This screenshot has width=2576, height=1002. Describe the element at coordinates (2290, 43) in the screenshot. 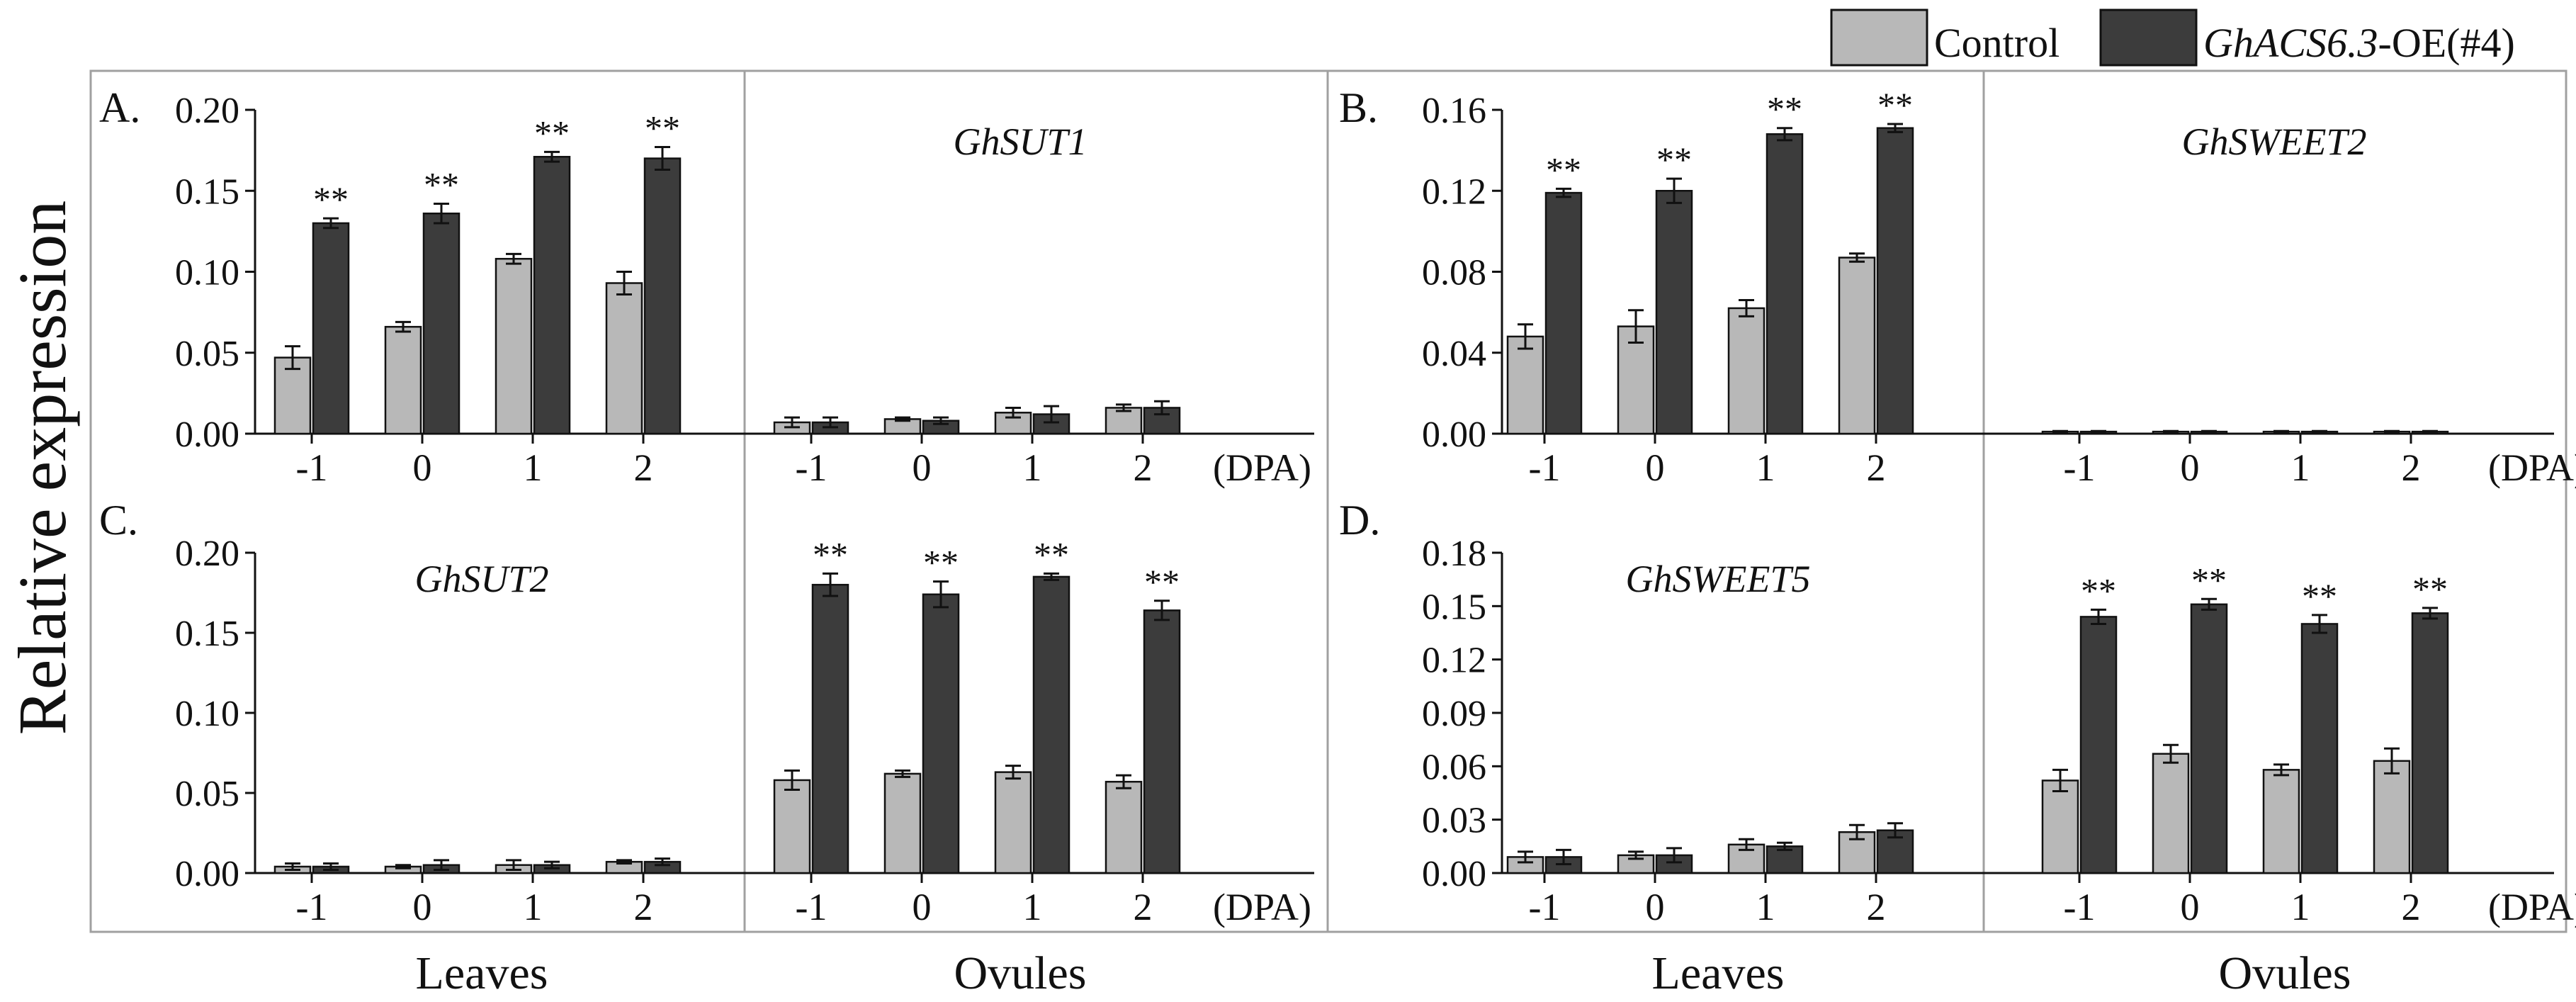

I see `legend-label-oe-gene: GhACS6.3` at that location.